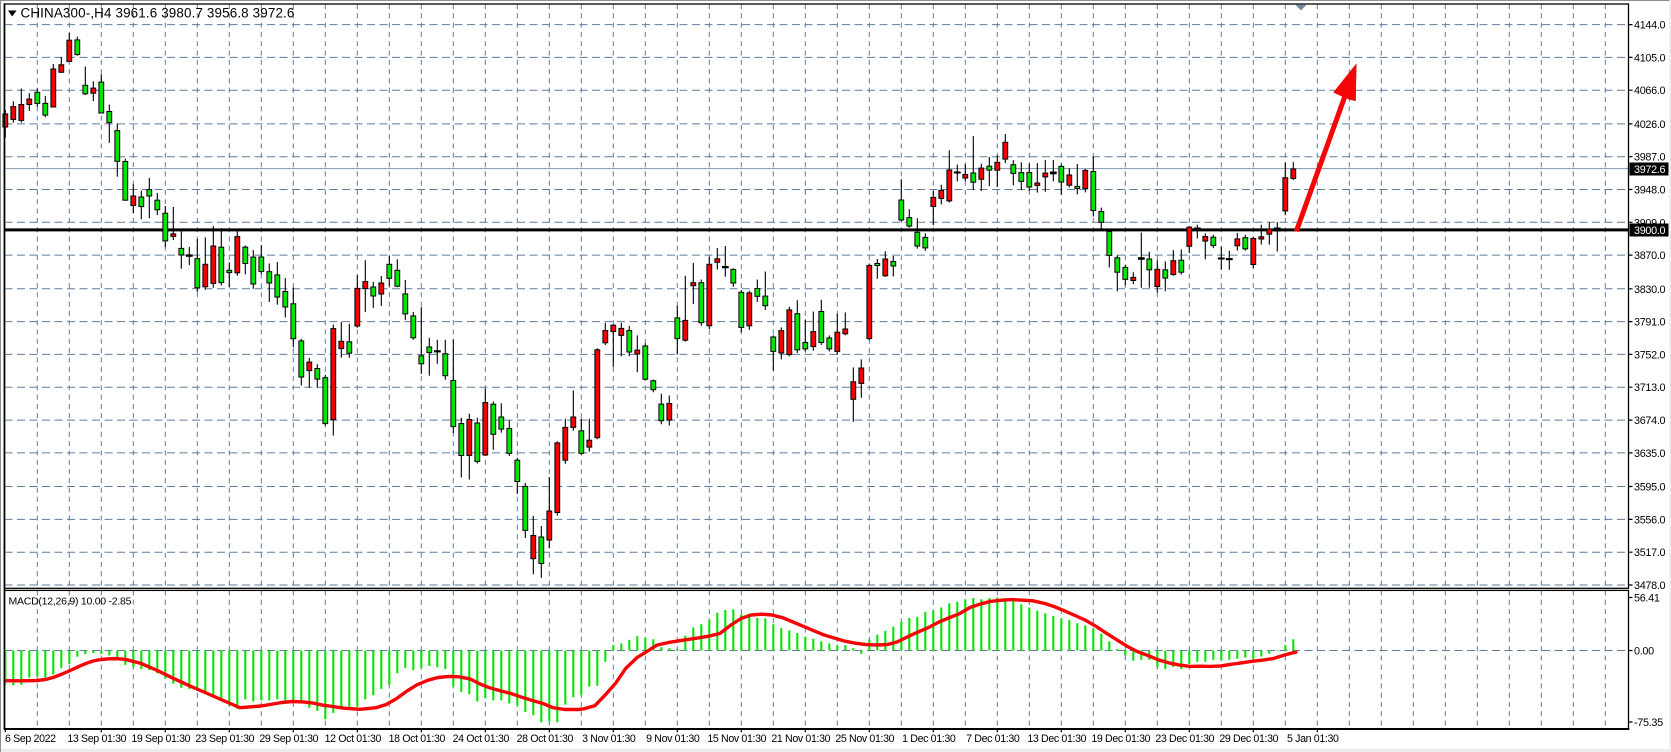 The width and height of the screenshot is (1671, 752). I want to click on svg-text: 3713.0, so click(1650, 388).